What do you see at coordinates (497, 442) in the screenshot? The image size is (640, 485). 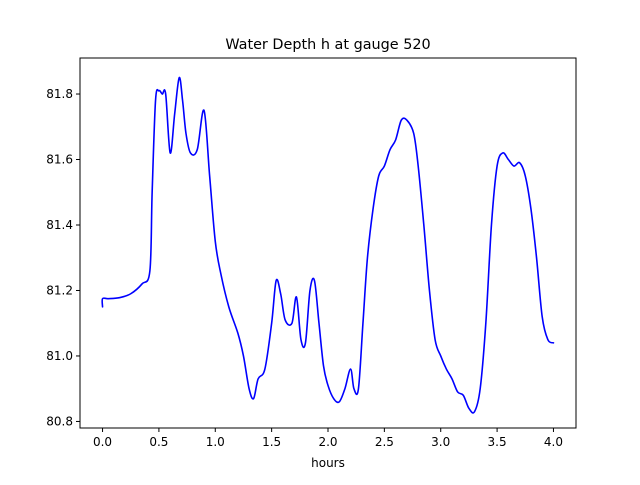 I see `x-tick-label: 3.5` at bounding box center [497, 442].